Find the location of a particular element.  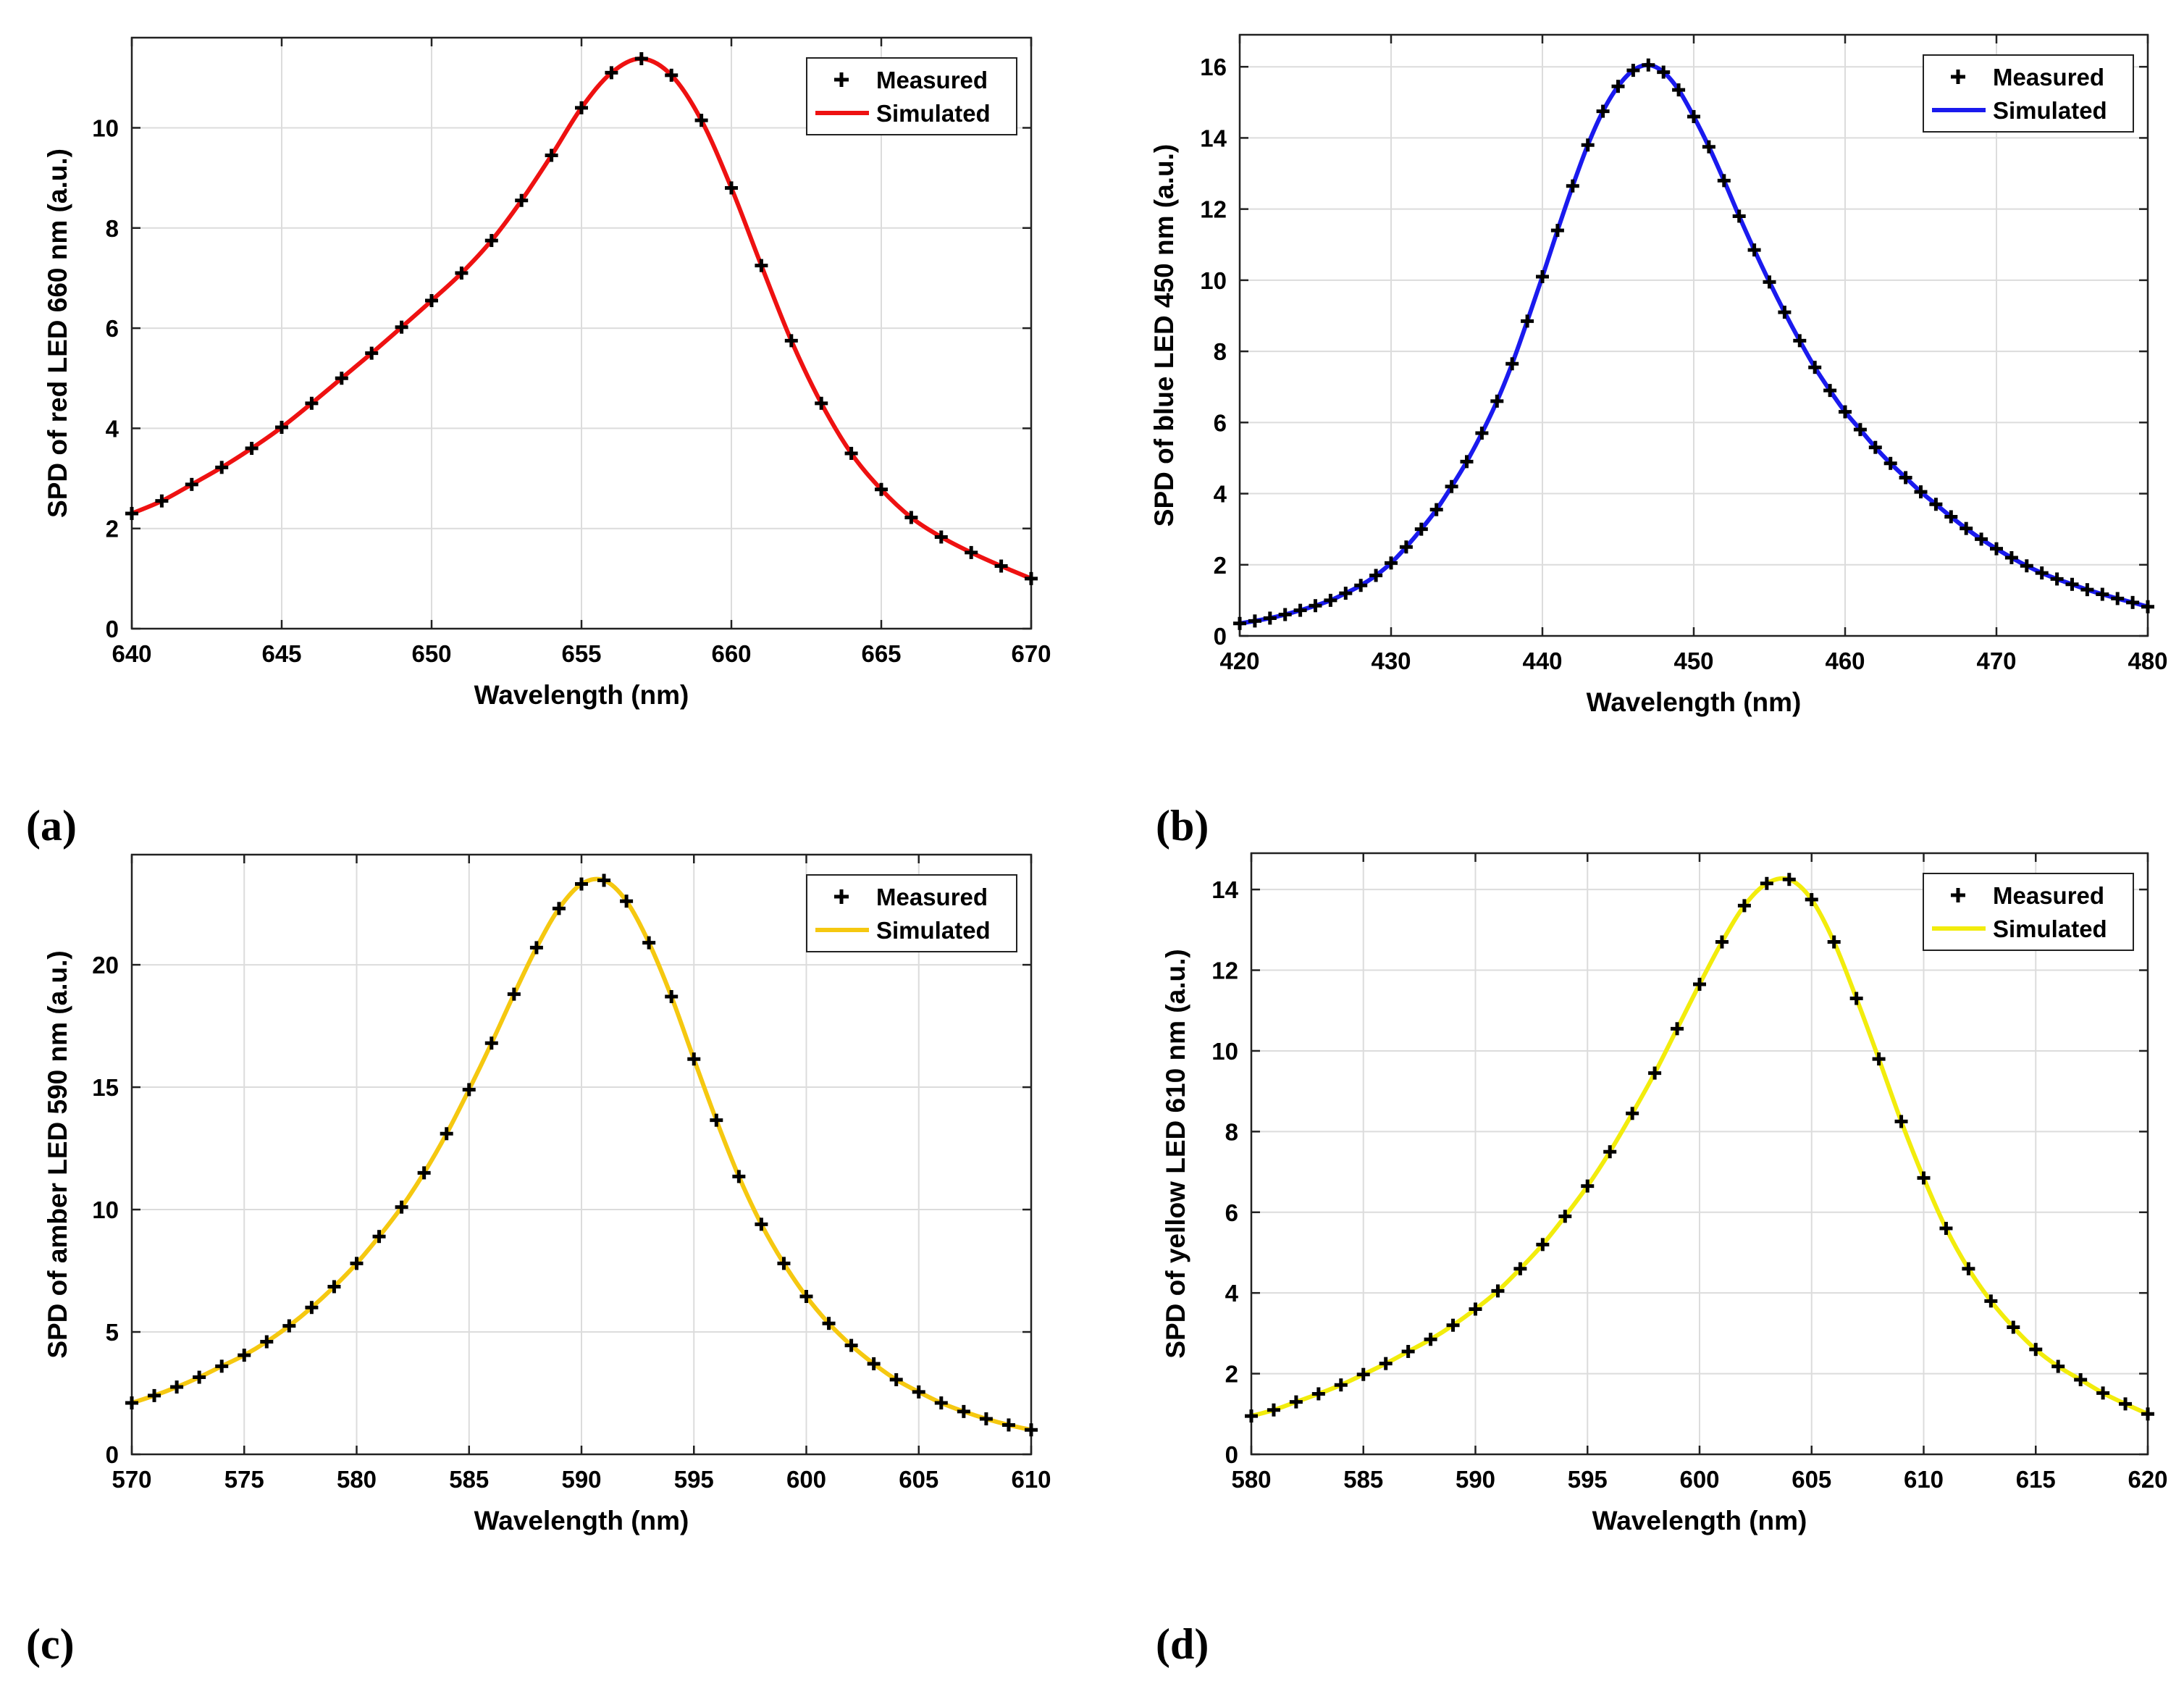

x-tick-label: 610 is located at coordinates (1924, 1479).